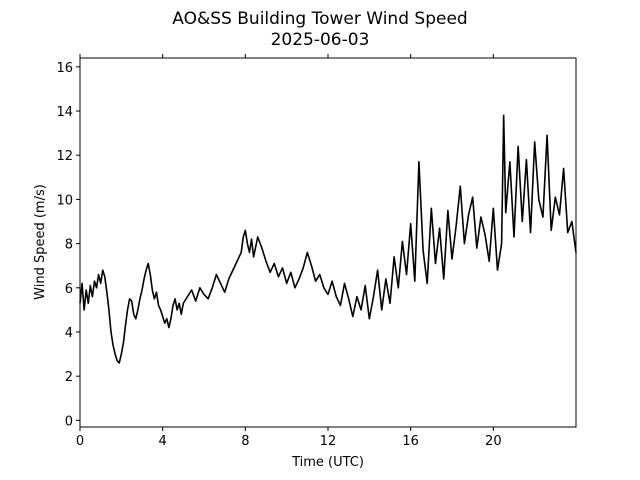 The height and width of the screenshot is (480, 640). Describe the element at coordinates (69, 377) in the screenshot. I see `y-tick-label-2: 2` at that location.